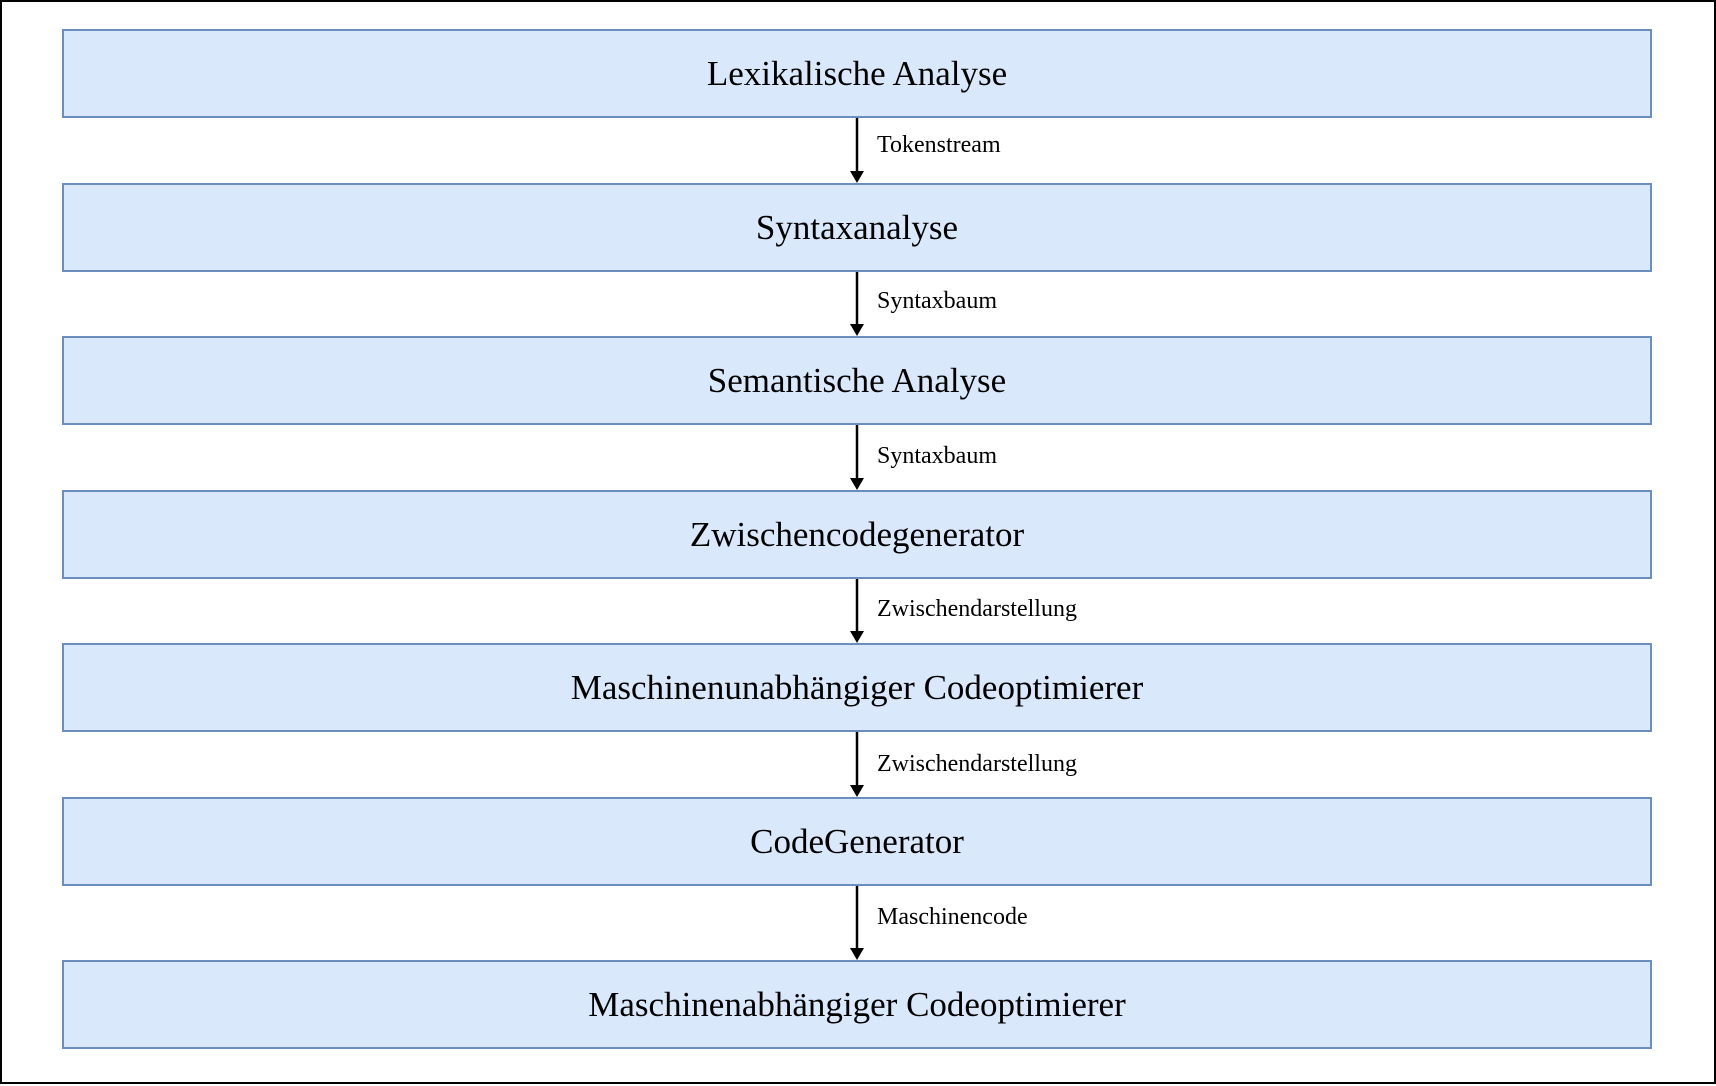 The height and width of the screenshot is (1086, 1716). I want to click on stage-label: Maschinenunabhängiger Codeoptimierer, so click(857, 687).